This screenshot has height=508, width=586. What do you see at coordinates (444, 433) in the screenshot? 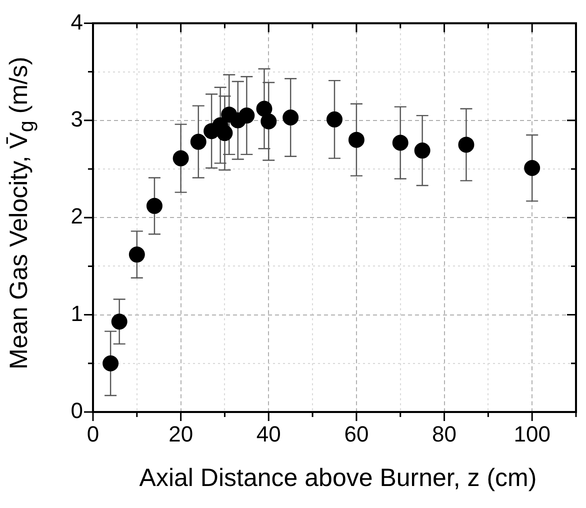
I see `x-tick-label: 80` at bounding box center [444, 433].